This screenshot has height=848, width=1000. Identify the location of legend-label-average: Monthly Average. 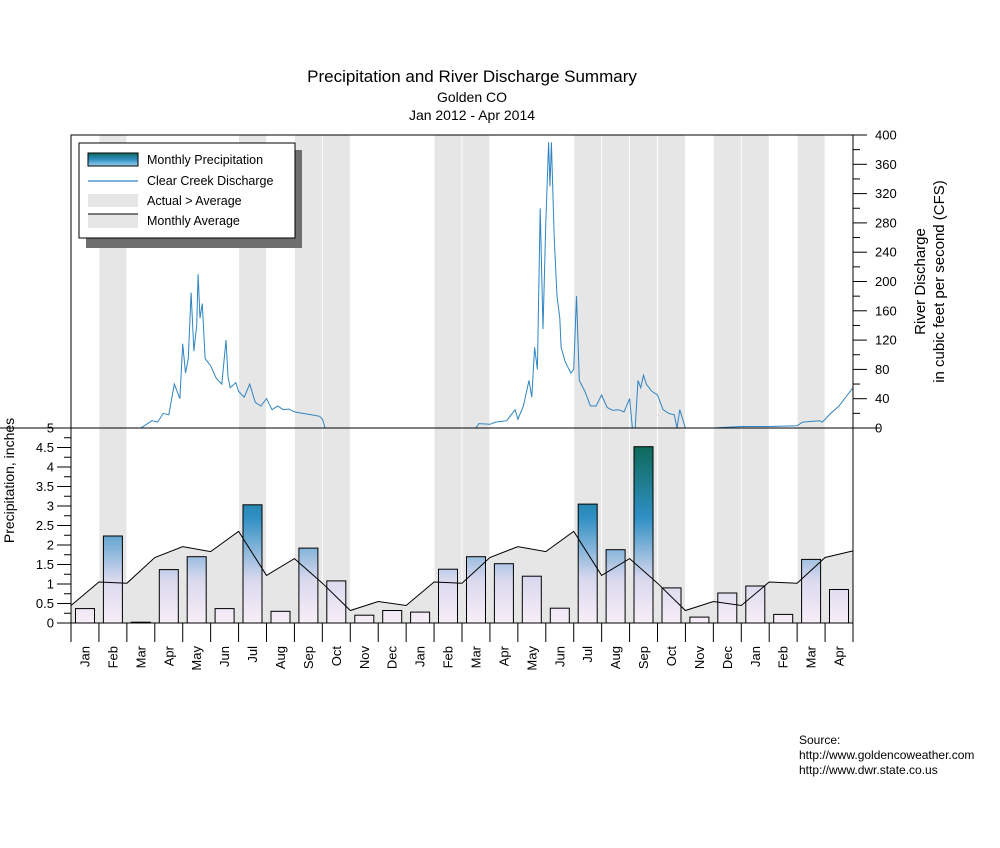
(193, 221).